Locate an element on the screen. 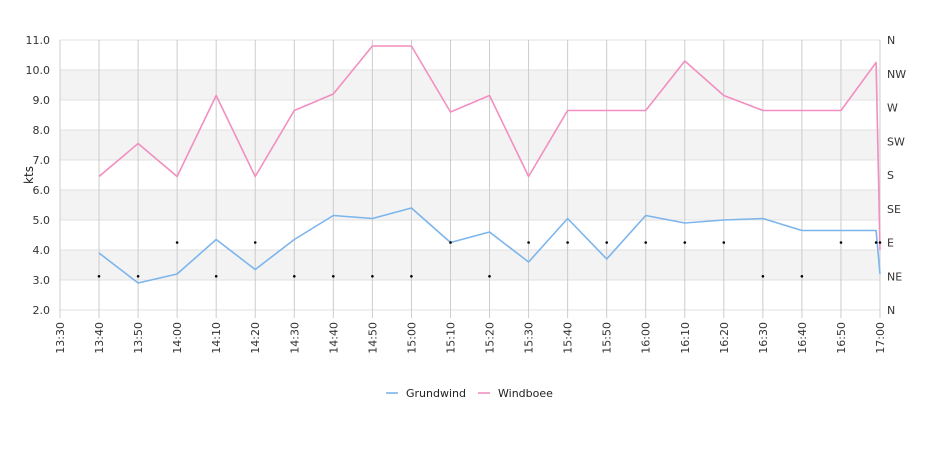 The width and height of the screenshot is (940, 450). x-tick-label: 13:30 is located at coordinates (60, 338).